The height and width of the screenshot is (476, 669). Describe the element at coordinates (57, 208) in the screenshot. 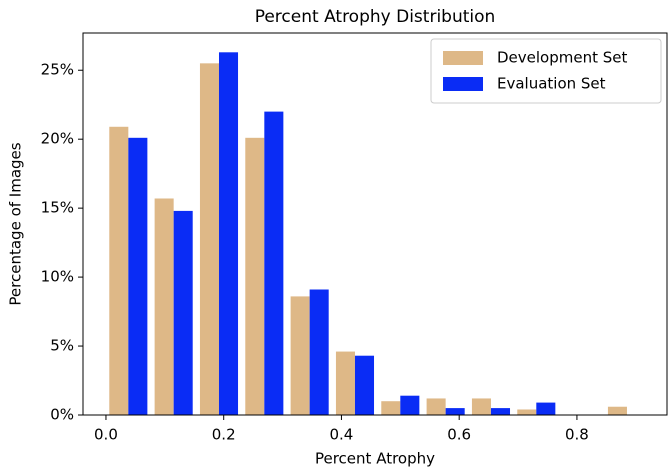

I see `y-tick-label: 15%` at that location.